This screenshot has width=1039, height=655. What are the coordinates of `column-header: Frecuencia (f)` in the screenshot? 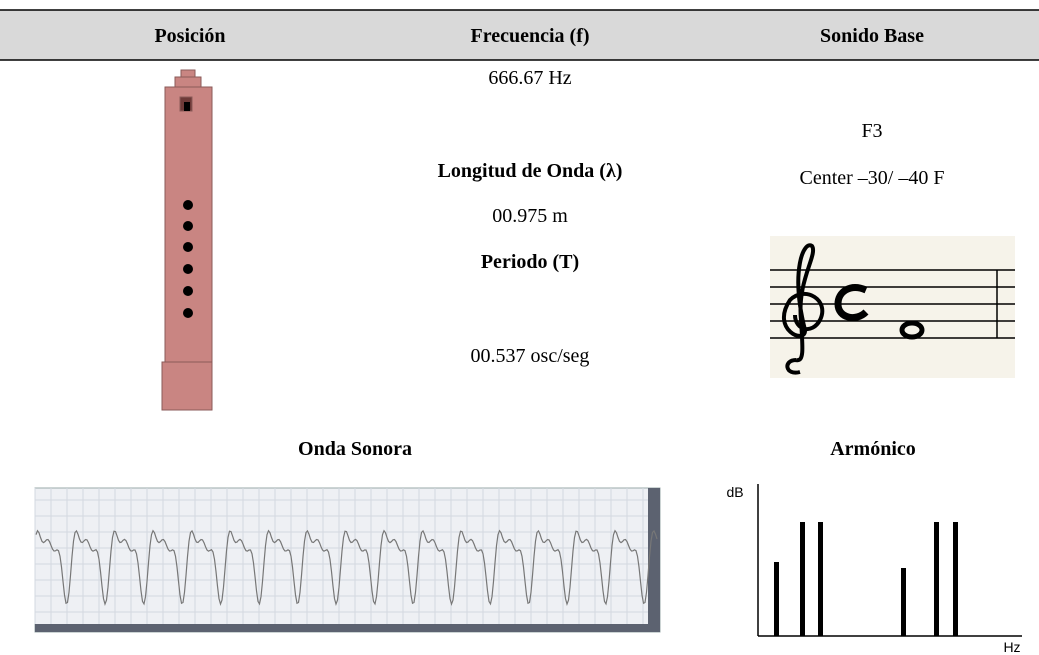 It's located at (529, 36).